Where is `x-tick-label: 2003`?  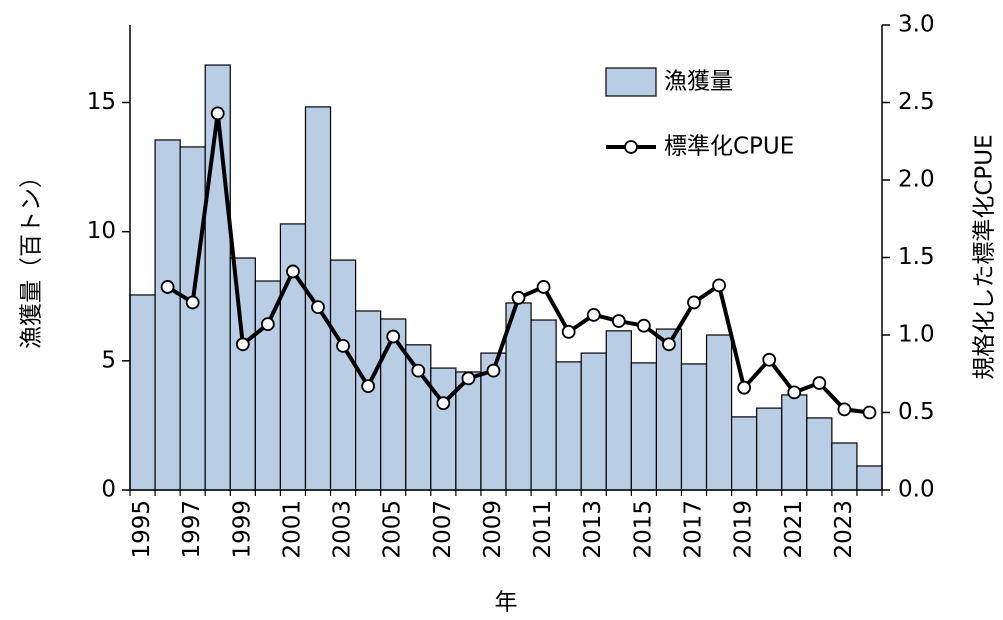
x-tick-label: 2003 is located at coordinates (343, 529).